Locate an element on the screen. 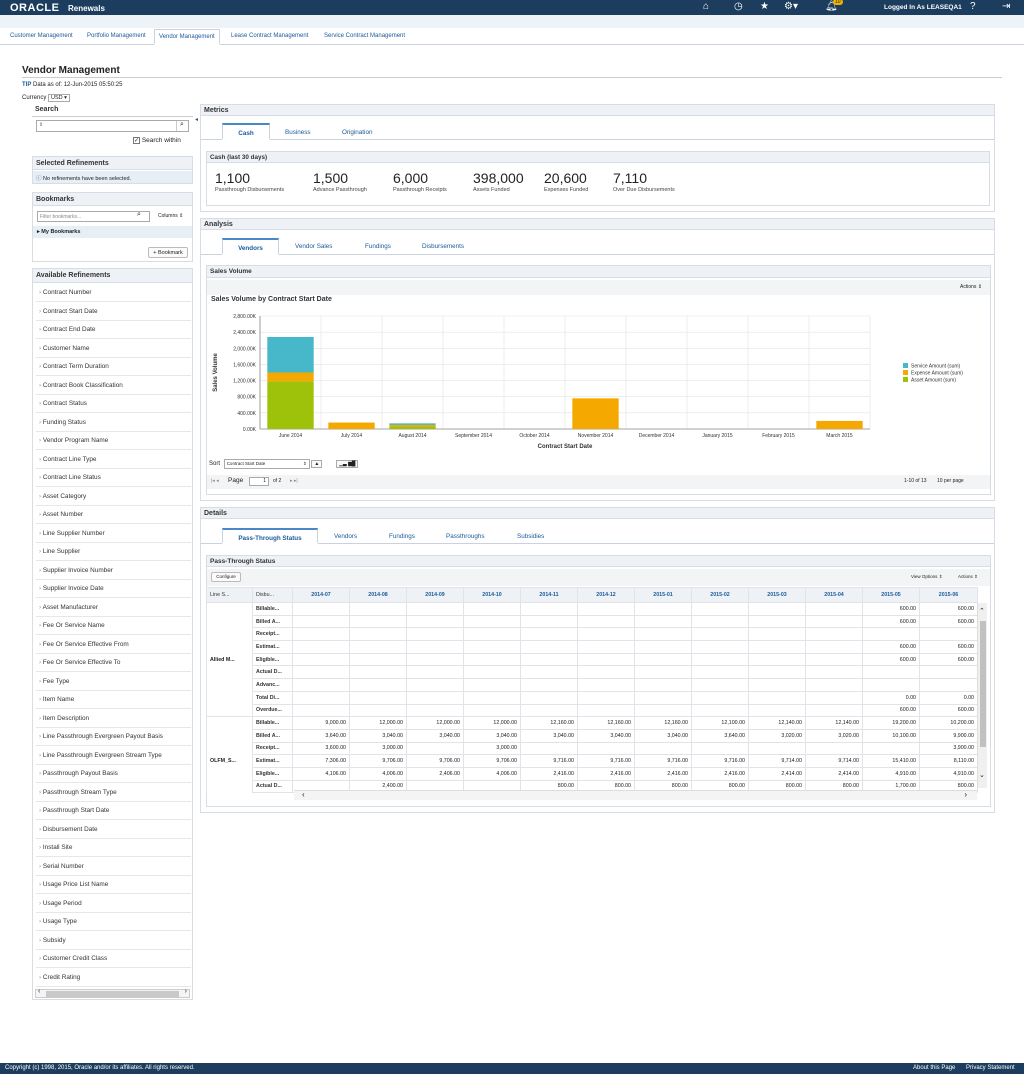 The width and height of the screenshot is (1024, 1074). column-header: 2015-01 is located at coordinates (663, 595).